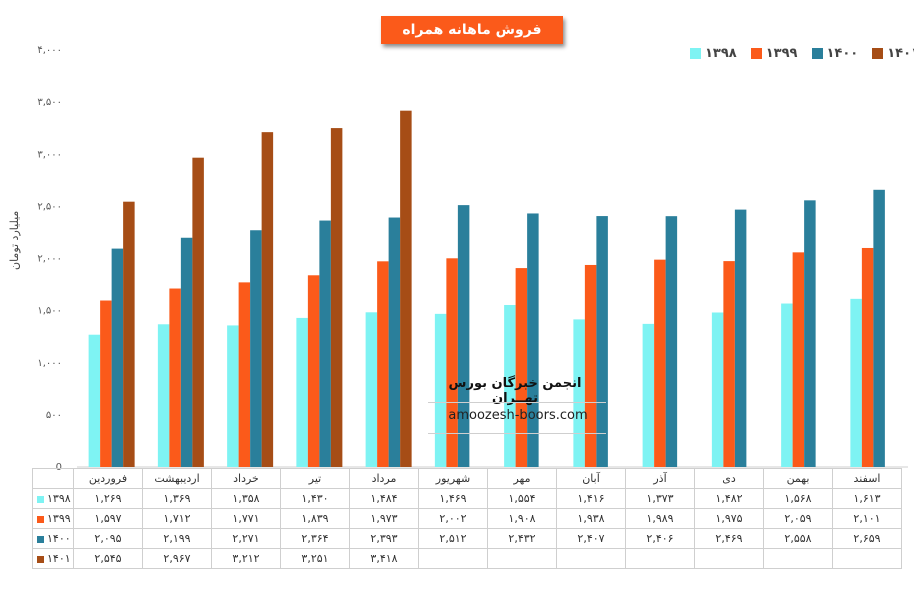 This screenshot has height=599, width=914. What do you see at coordinates (867, 518) in the screenshot?
I see `data-label: ۲,۱۰۱` at bounding box center [867, 518].